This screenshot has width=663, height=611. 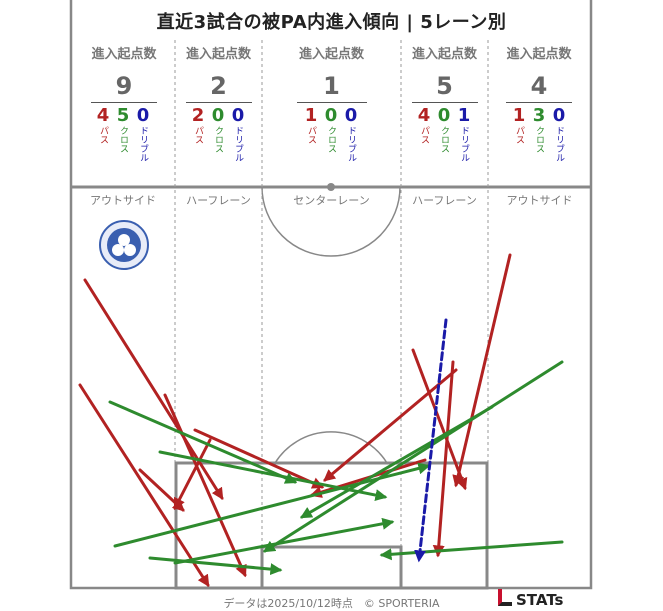 I want to click on lane-header-1: 進入起点数 9, so click(x=124, y=73).